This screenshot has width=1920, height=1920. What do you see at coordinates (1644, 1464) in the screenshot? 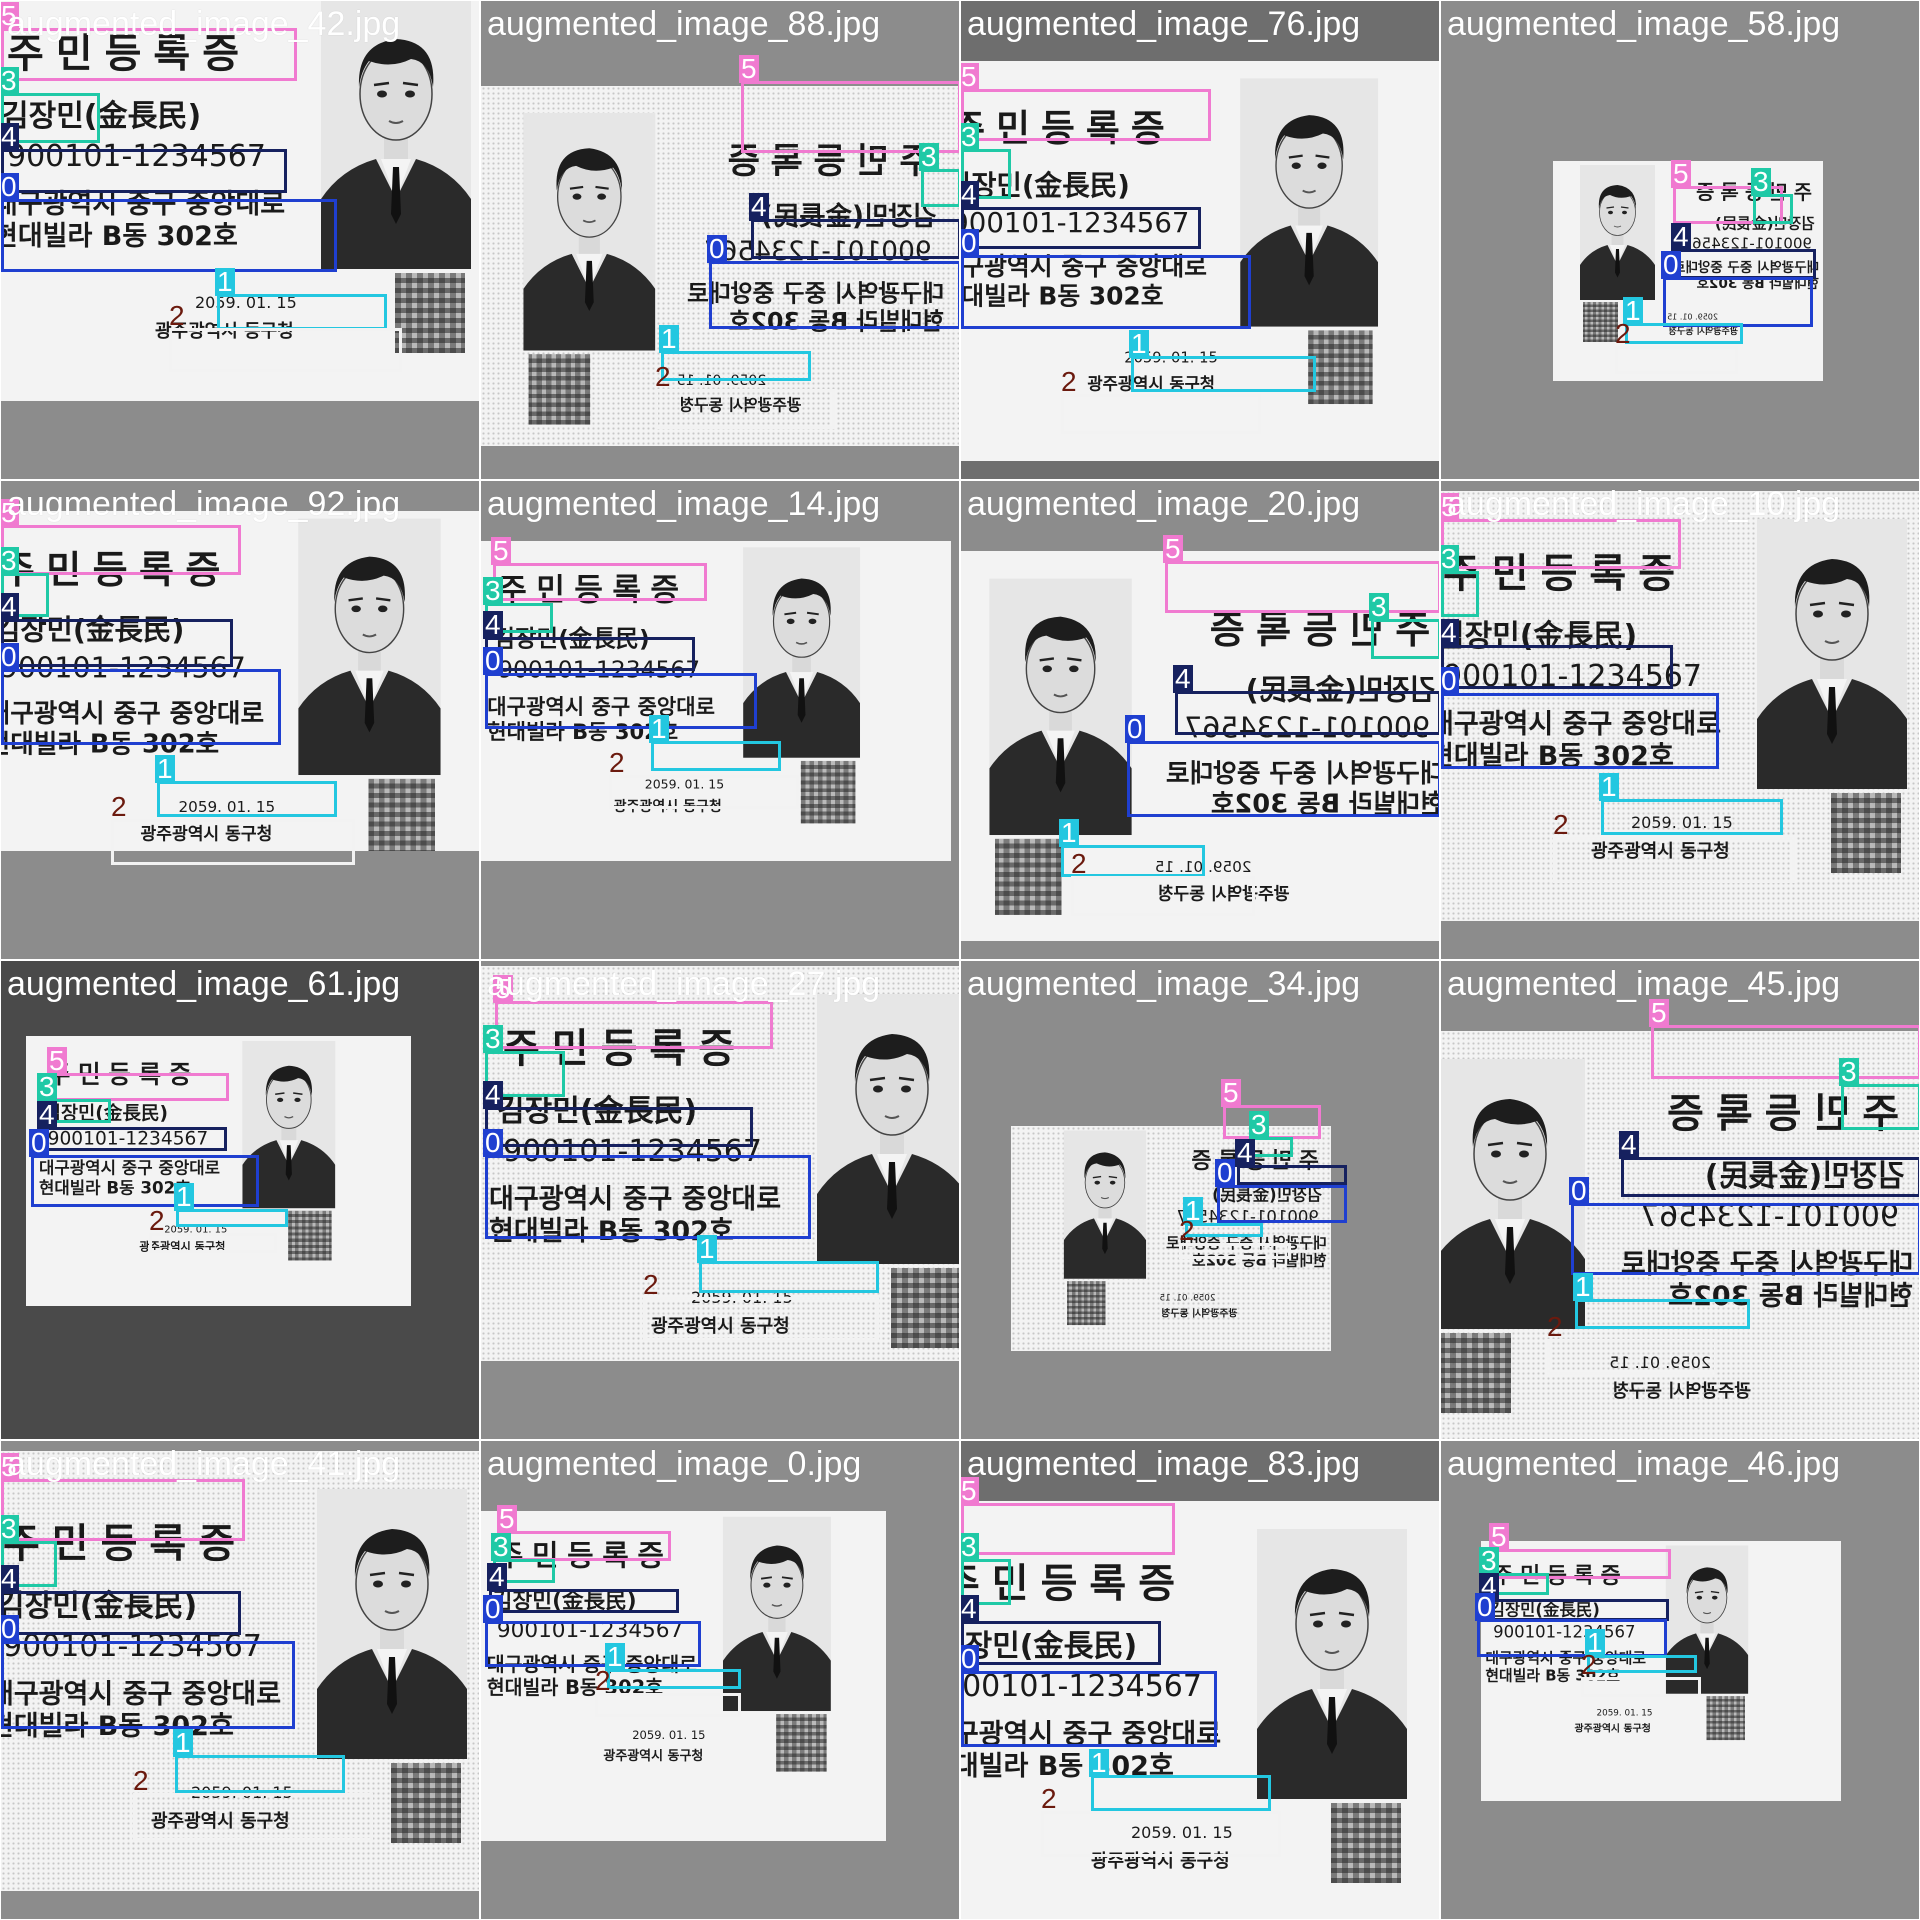
I see `tile-filename: augmented_image_46.jpg` at bounding box center [1644, 1464].